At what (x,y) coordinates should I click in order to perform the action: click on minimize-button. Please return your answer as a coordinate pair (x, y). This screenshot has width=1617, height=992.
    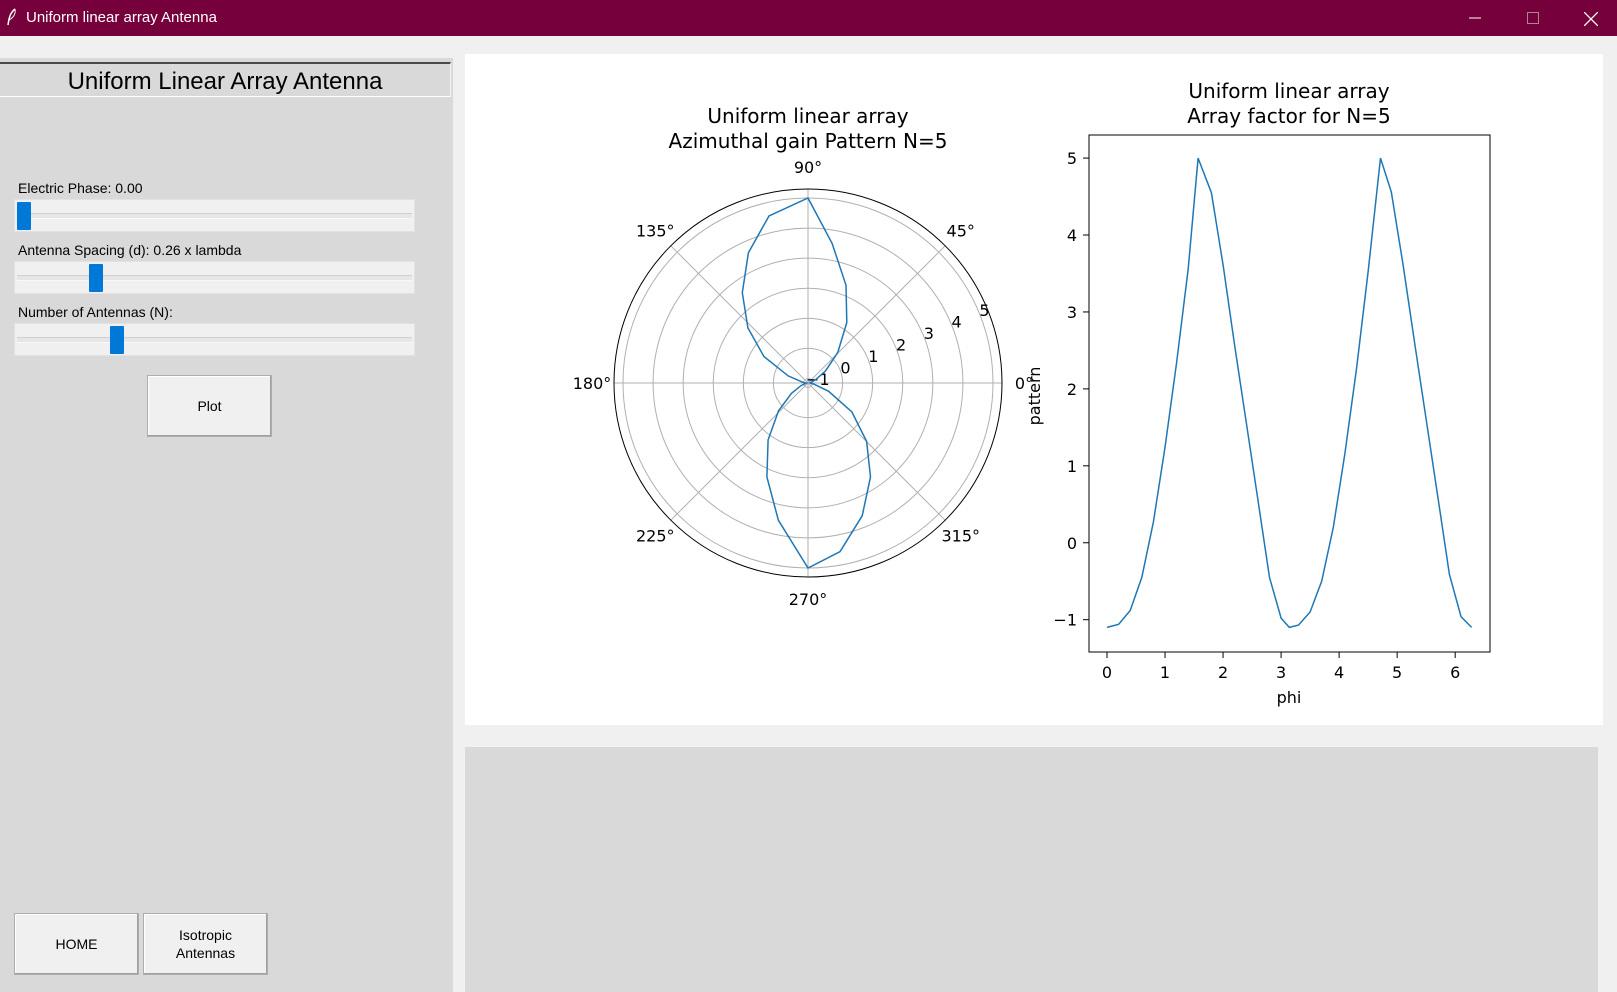
    Looking at the image, I should click on (1475, 18).